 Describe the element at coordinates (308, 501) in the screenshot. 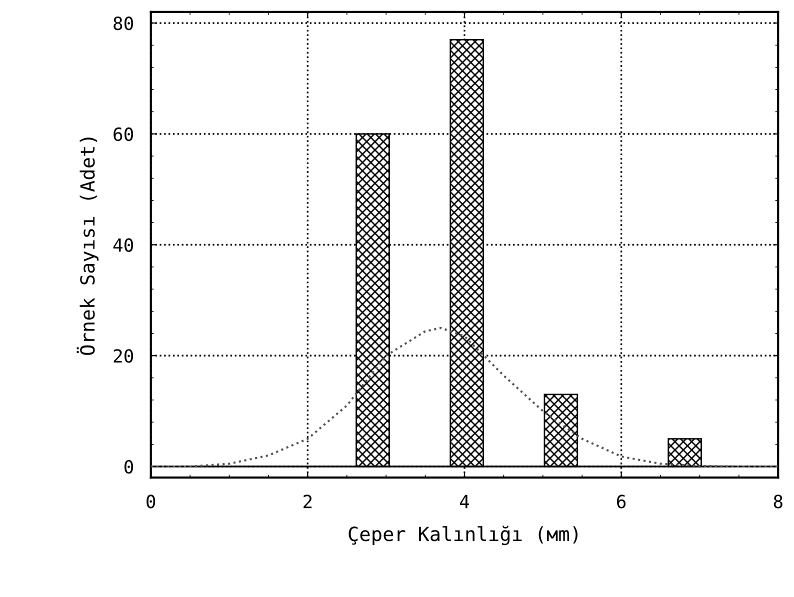

I see `x-tick-label: 2` at that location.